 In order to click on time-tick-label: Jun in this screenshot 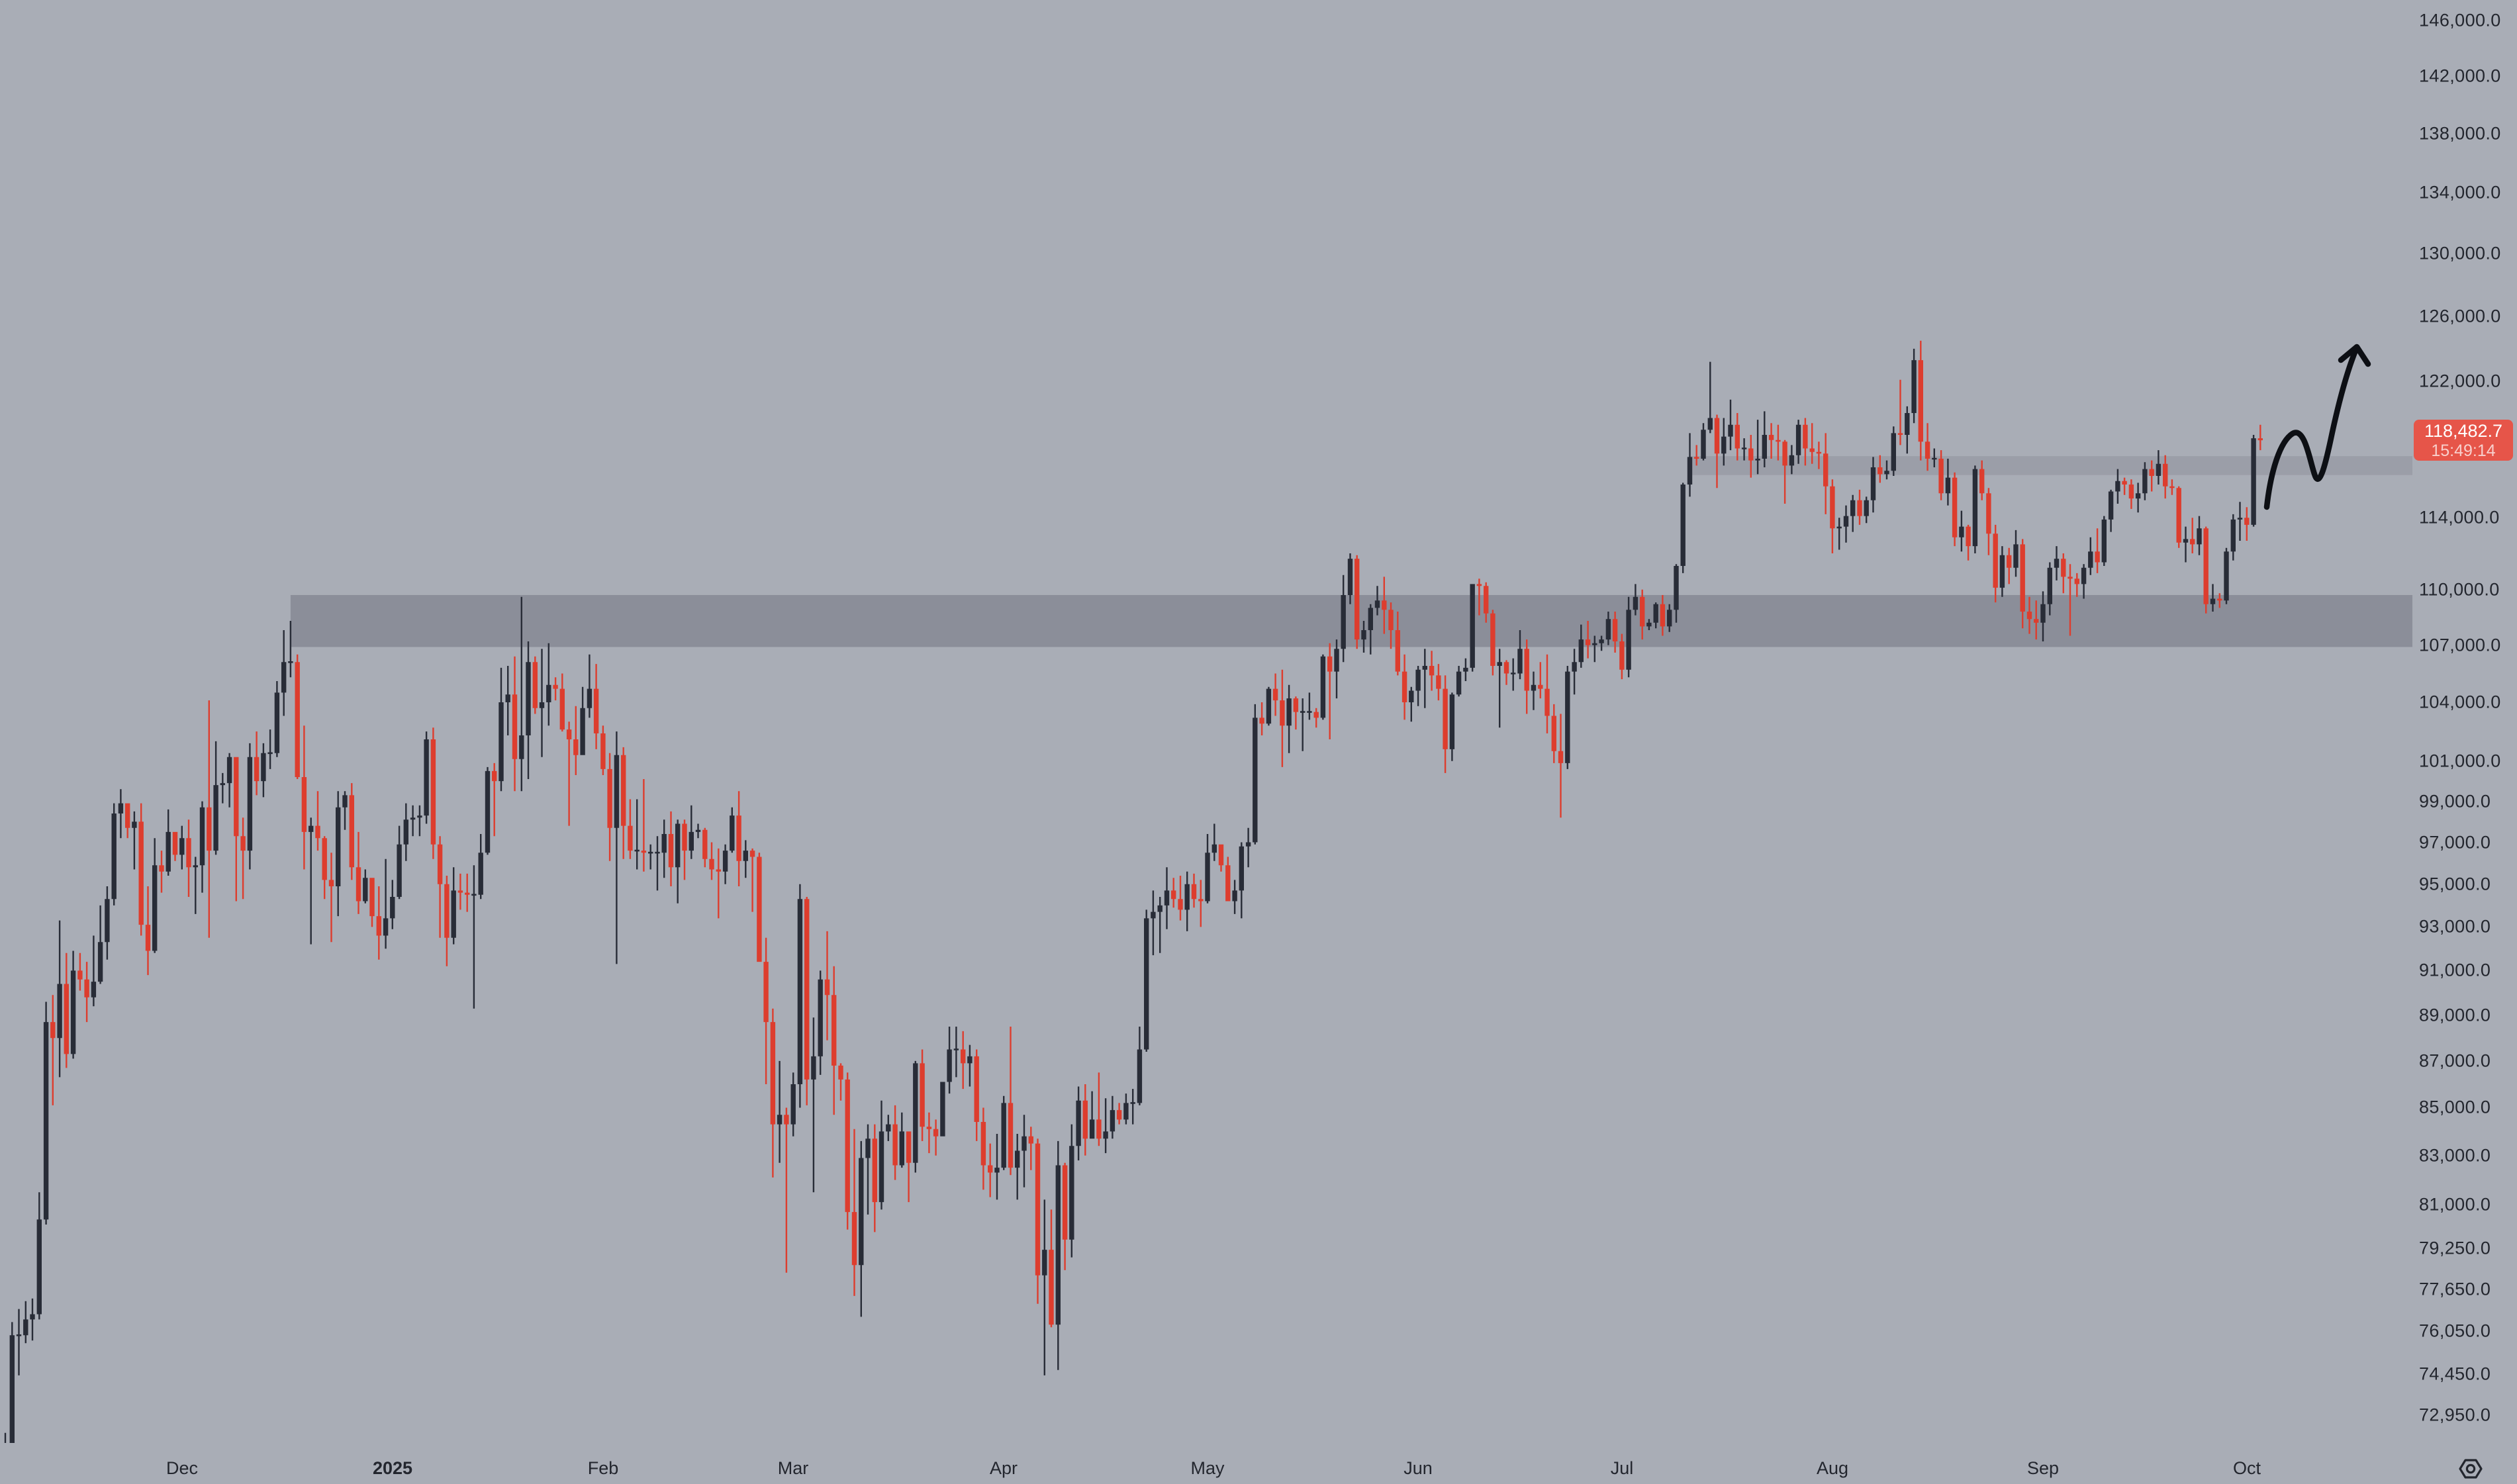, I will do `click(1418, 1468)`.